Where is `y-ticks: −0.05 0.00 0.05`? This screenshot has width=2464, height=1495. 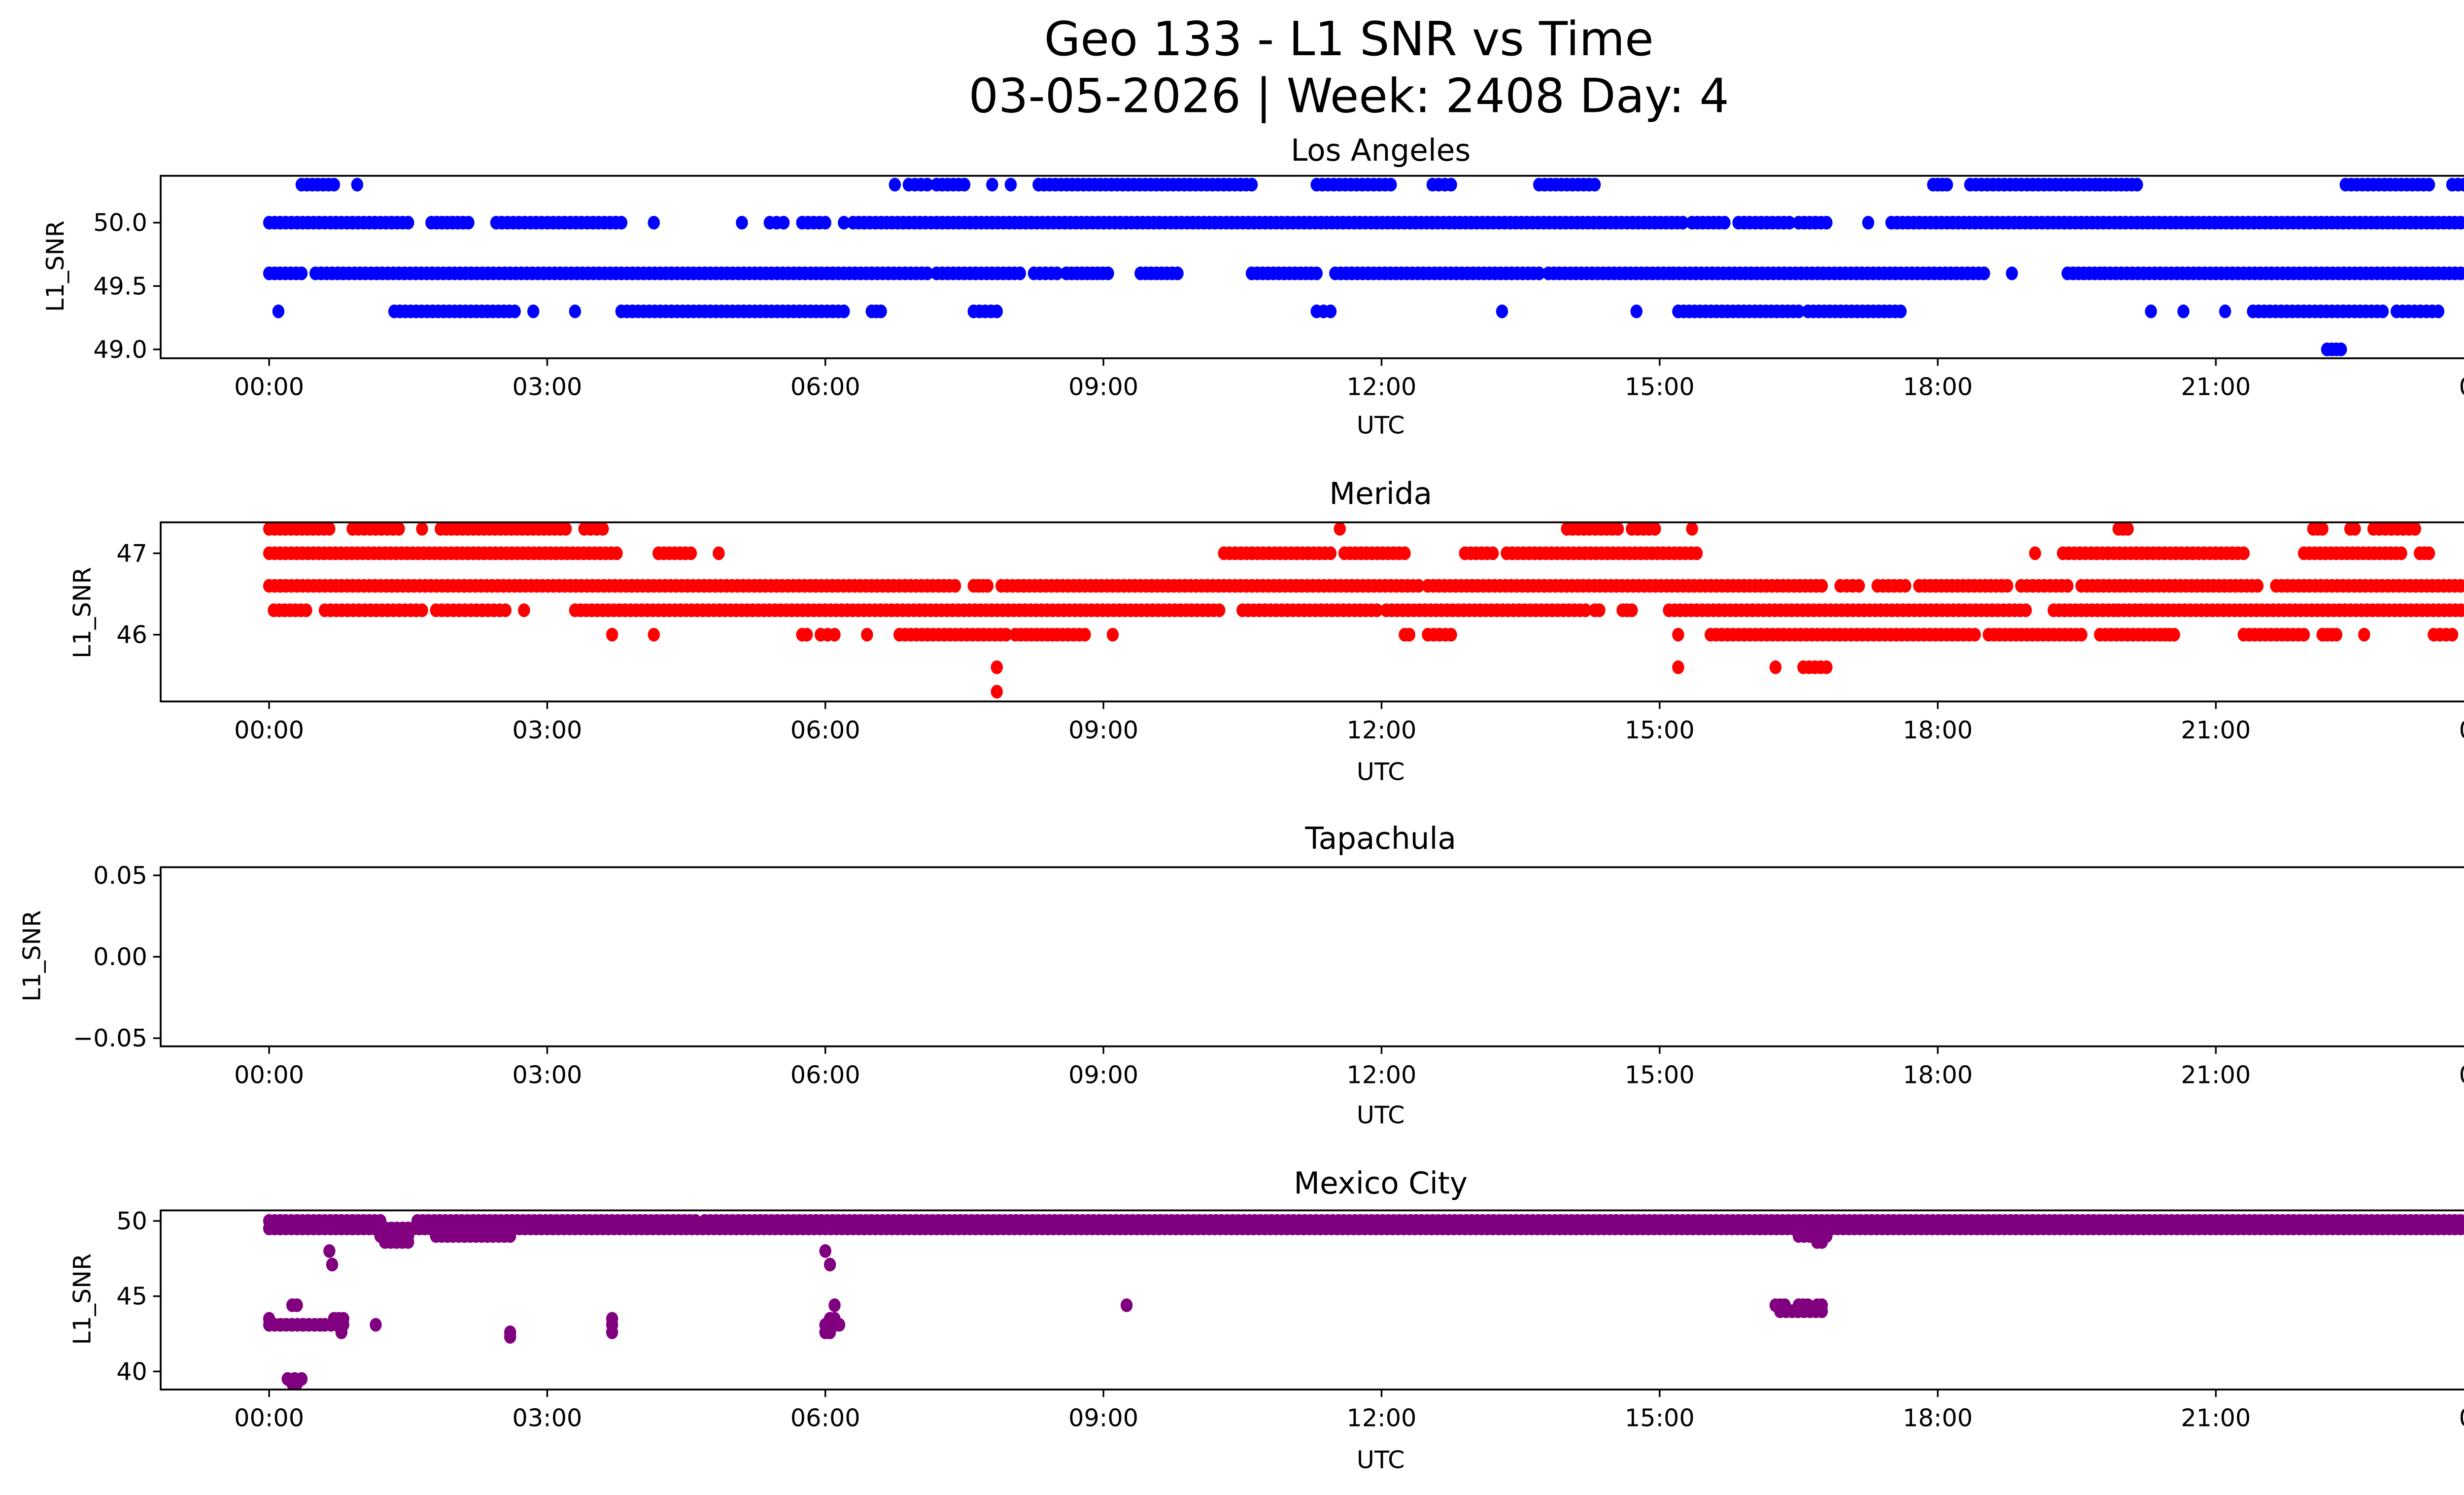
y-ticks: −0.05 0.00 0.05 is located at coordinates (117, 956).